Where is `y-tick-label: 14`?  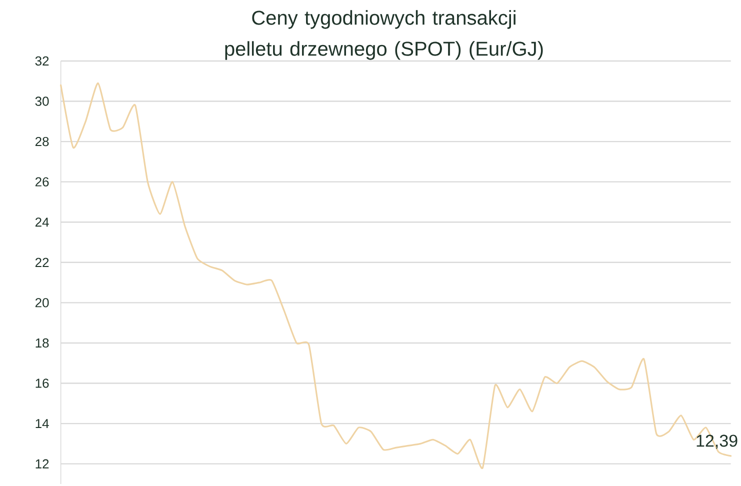 y-tick-label: 14 is located at coordinates (42, 423).